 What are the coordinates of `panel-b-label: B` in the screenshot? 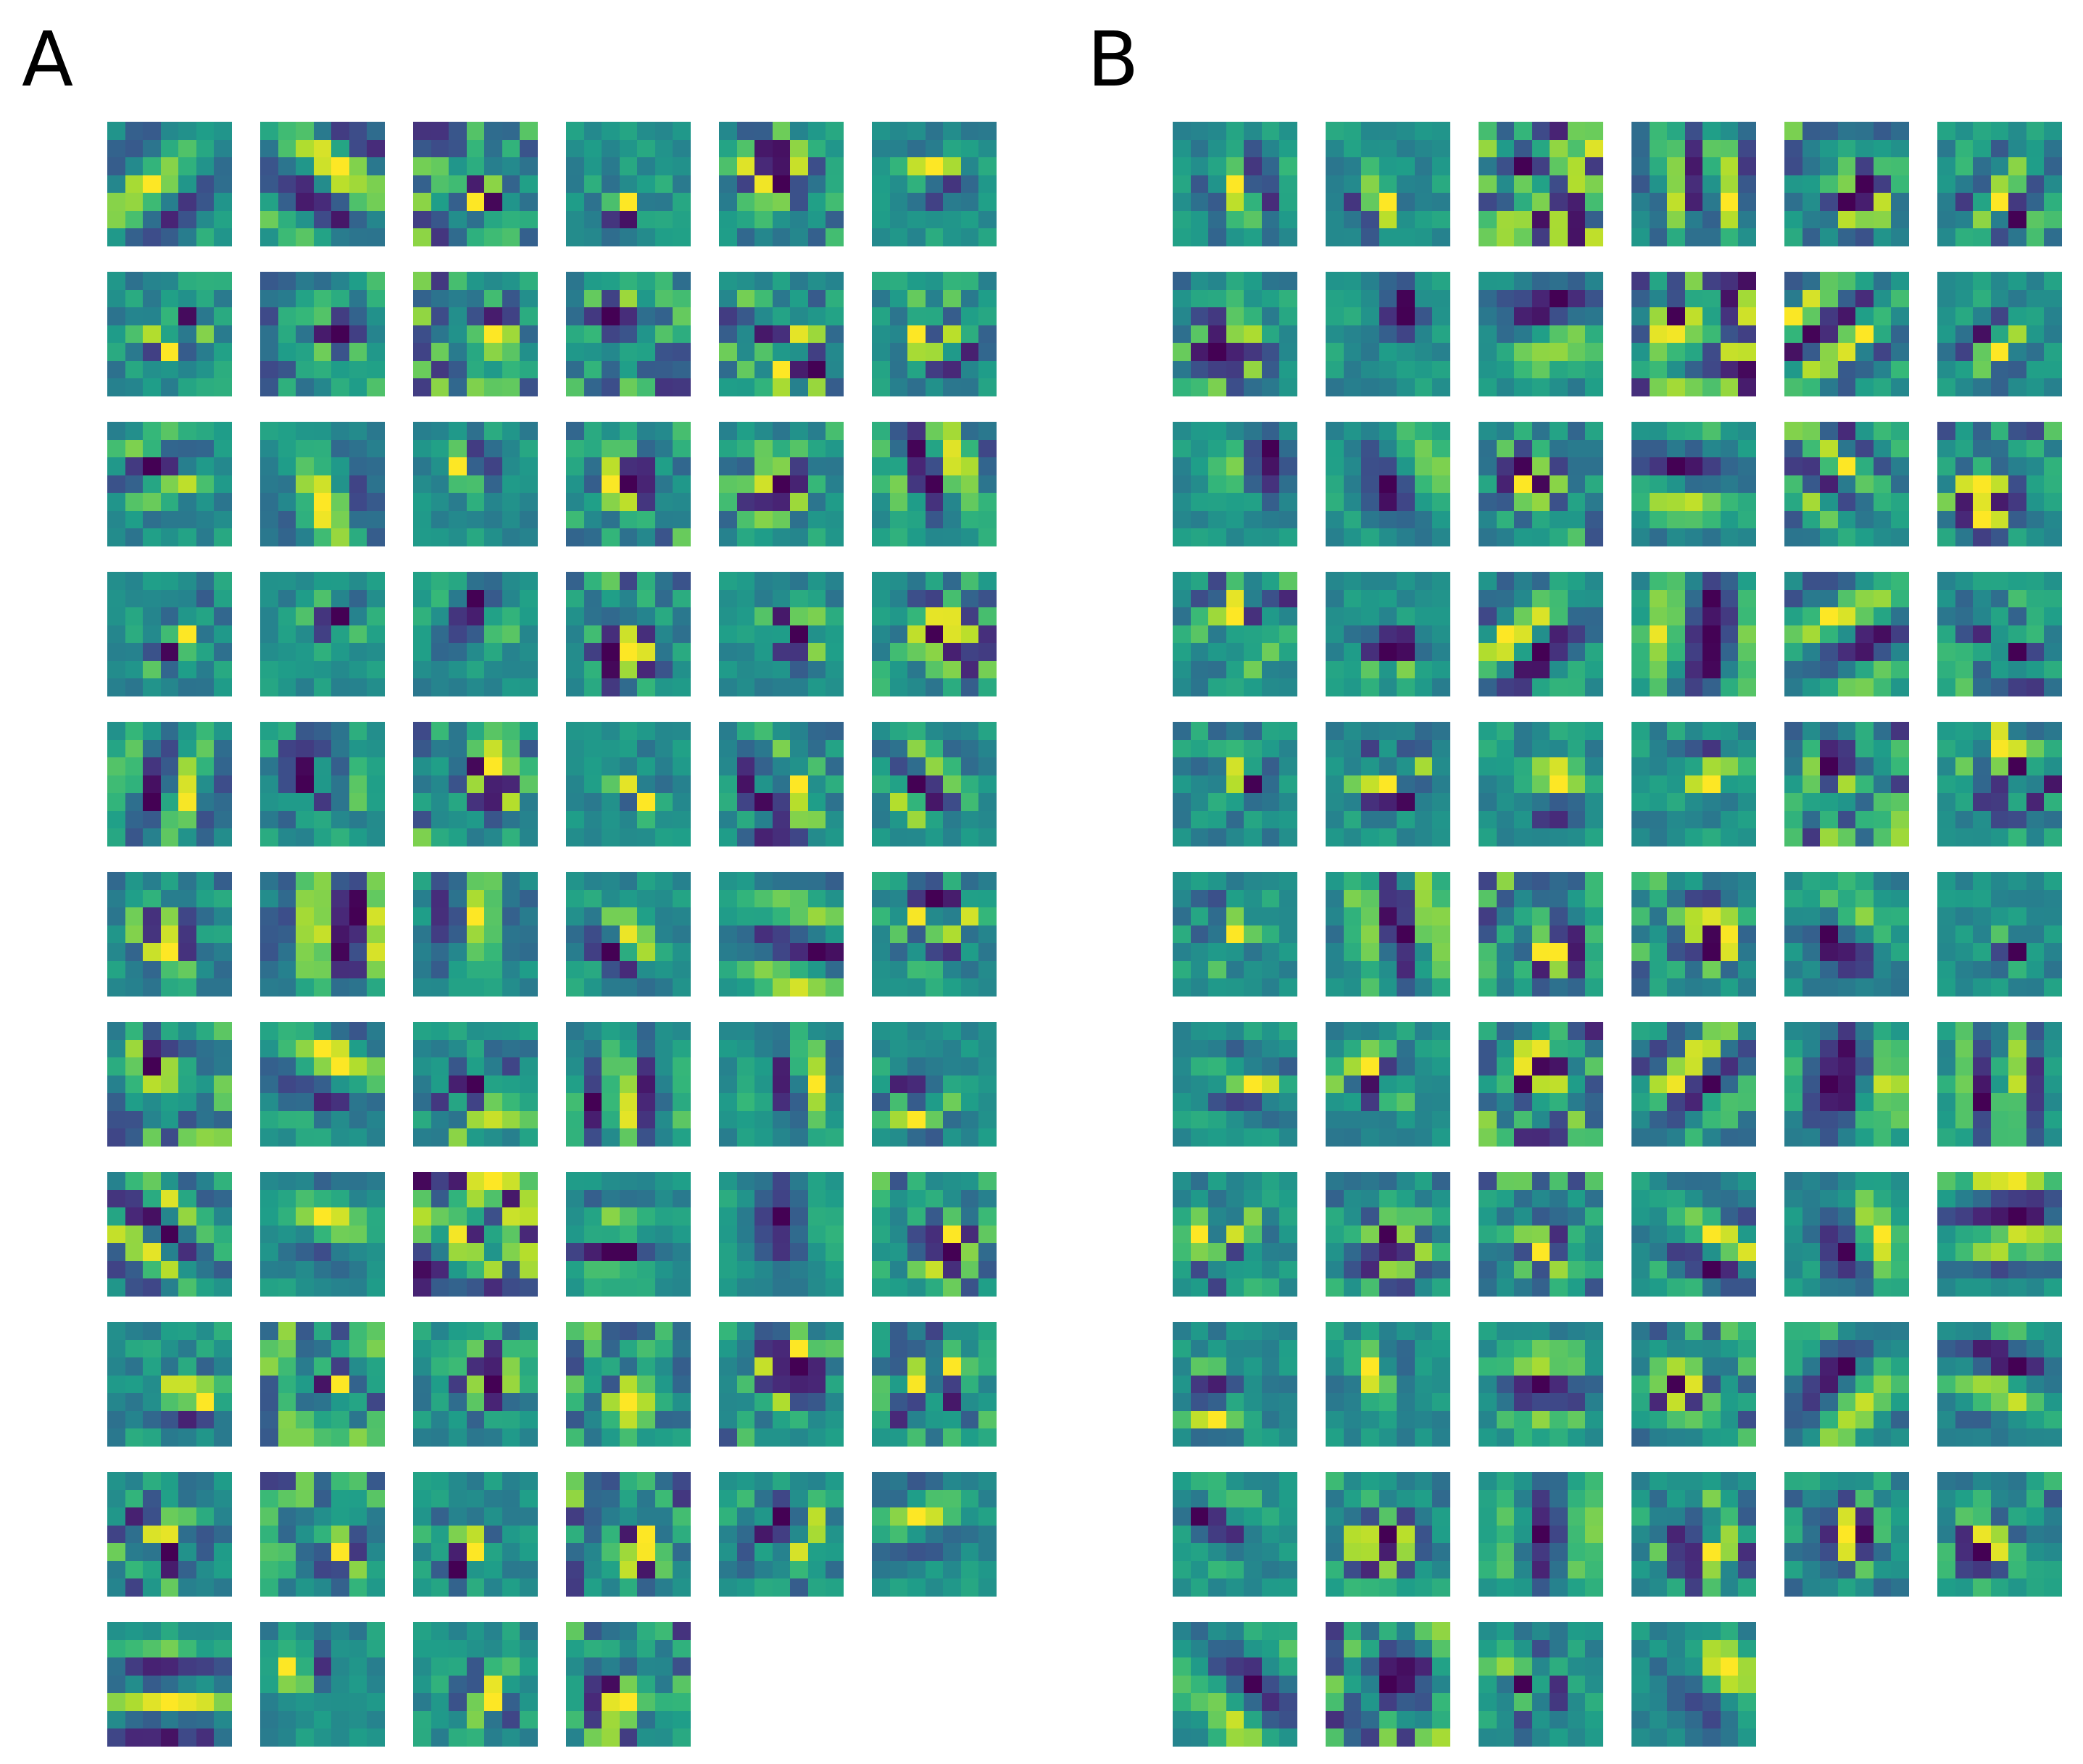 It's located at (1113, 59).